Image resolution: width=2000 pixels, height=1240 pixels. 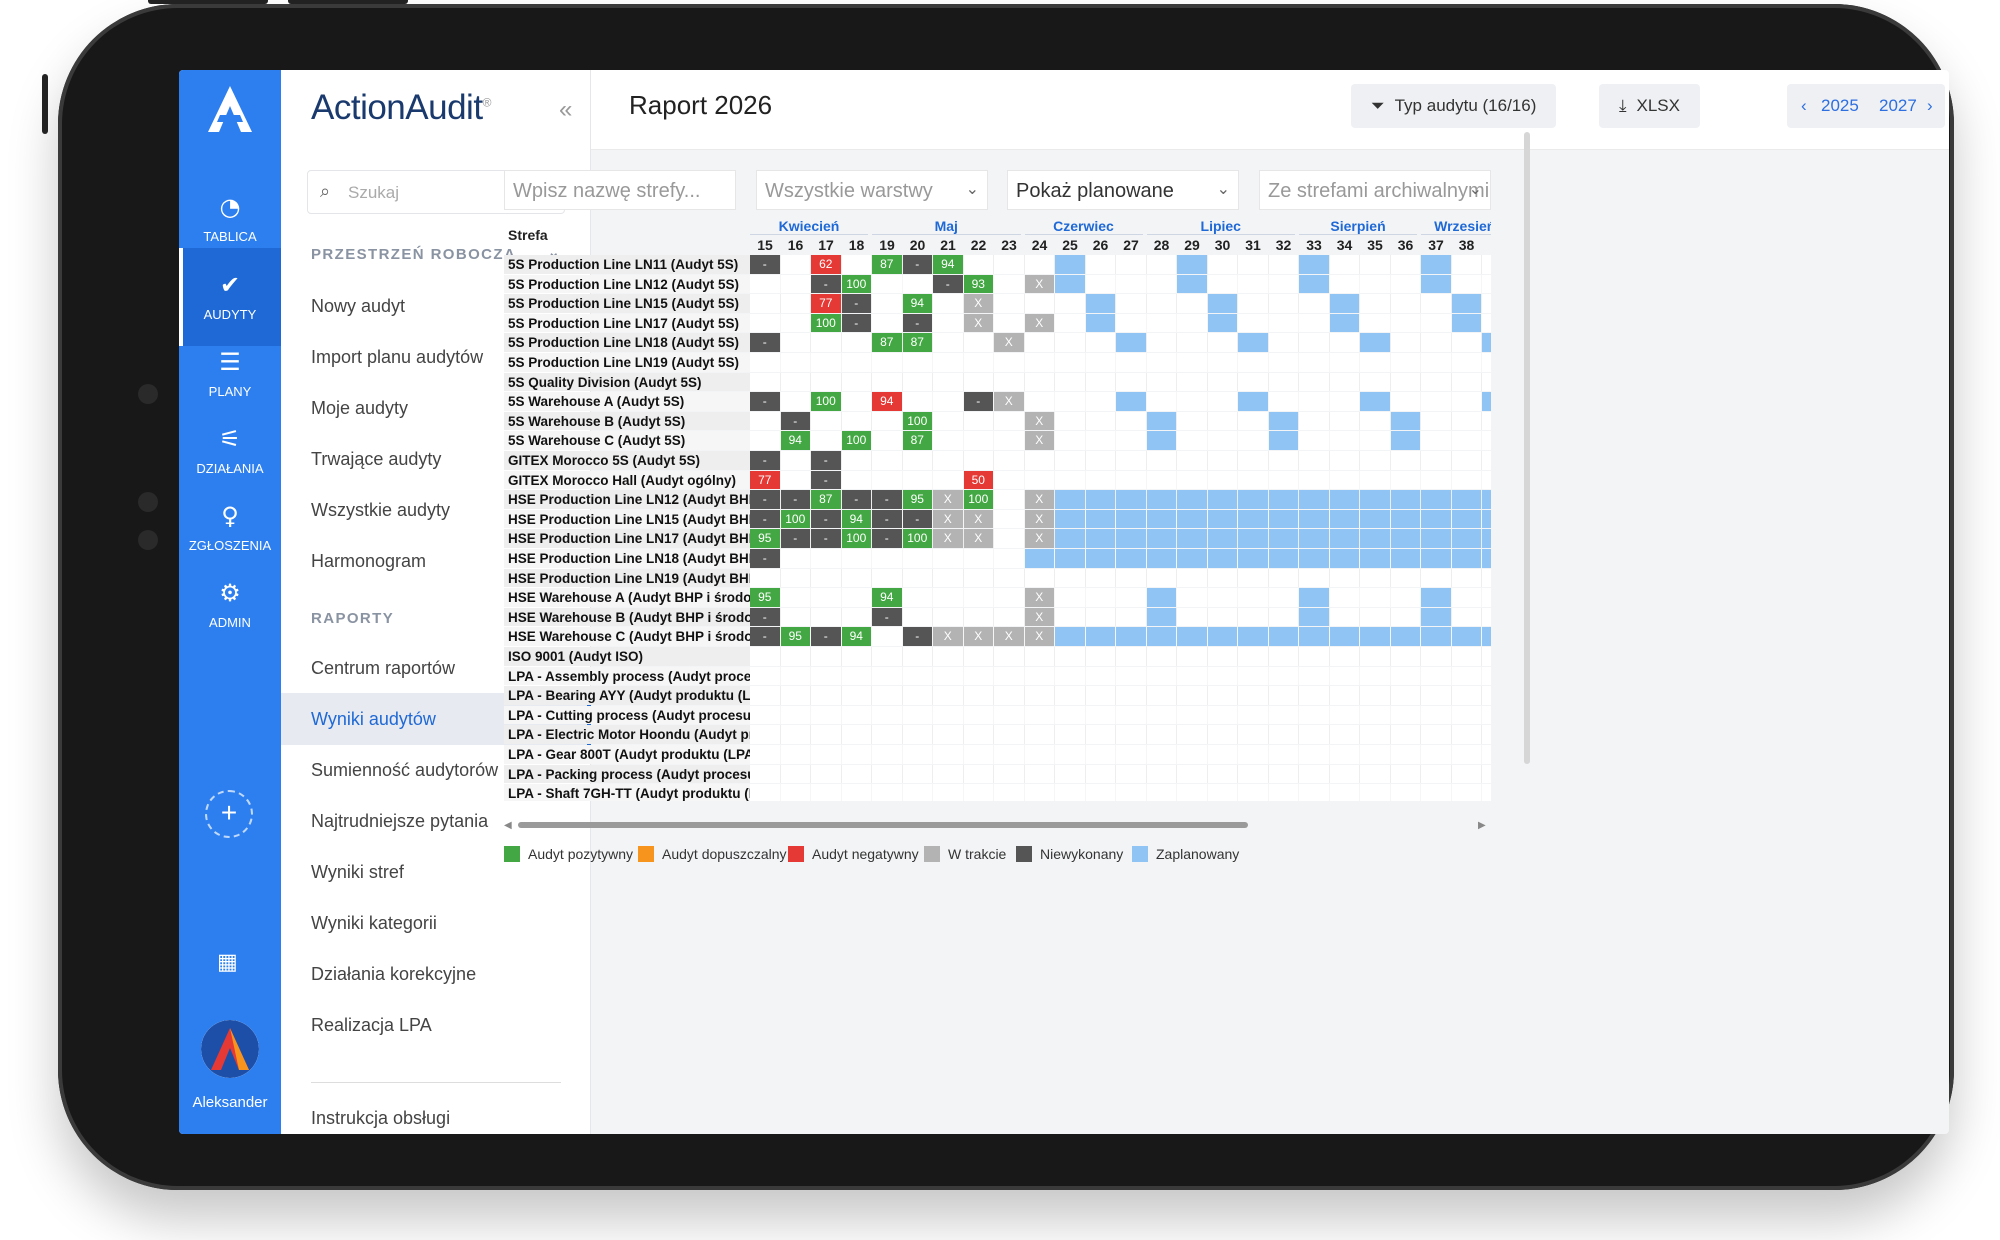 What do you see at coordinates (624, 323) in the screenshot?
I see `zone-name: 5S Production Line LN17 (Audyt 5S)` at bounding box center [624, 323].